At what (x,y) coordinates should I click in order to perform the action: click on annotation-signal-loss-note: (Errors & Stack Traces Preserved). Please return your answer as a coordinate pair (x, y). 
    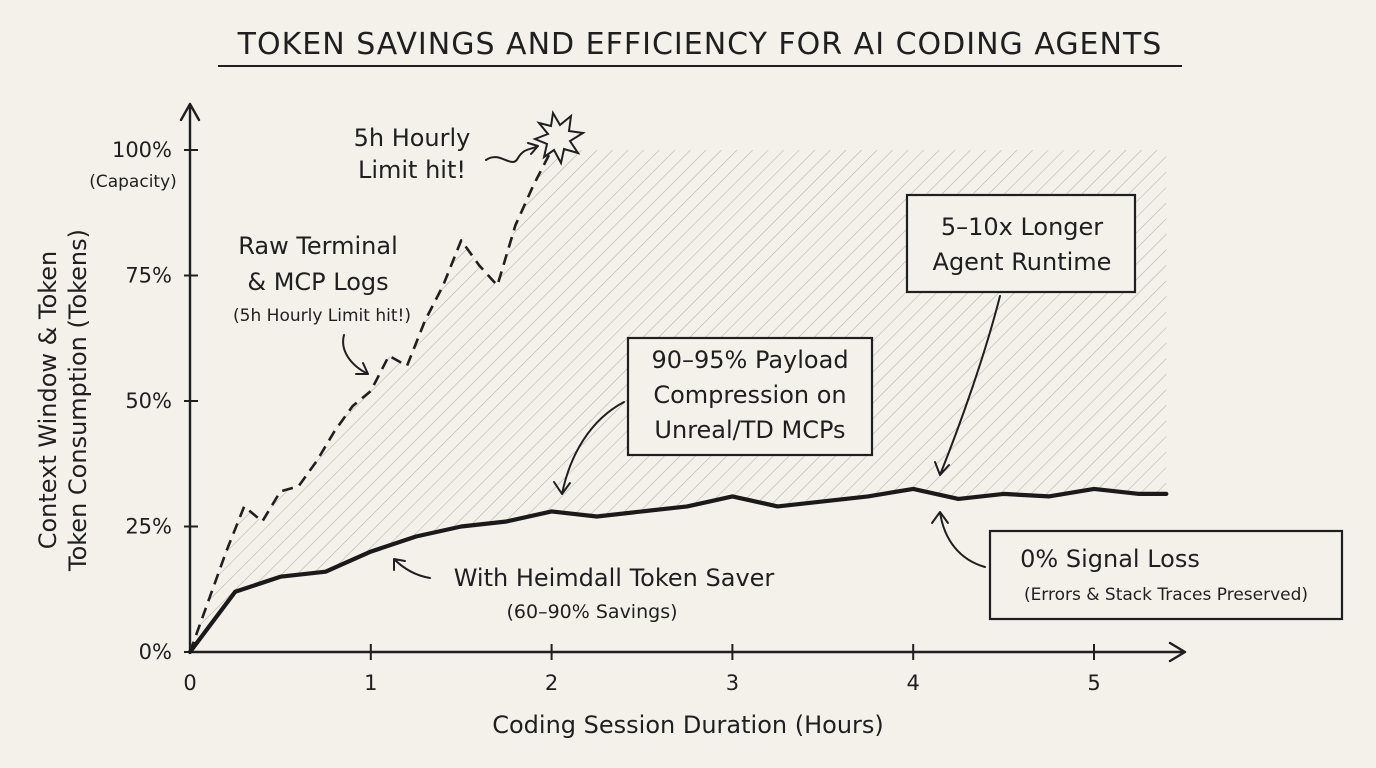
    Looking at the image, I should click on (1166, 595).